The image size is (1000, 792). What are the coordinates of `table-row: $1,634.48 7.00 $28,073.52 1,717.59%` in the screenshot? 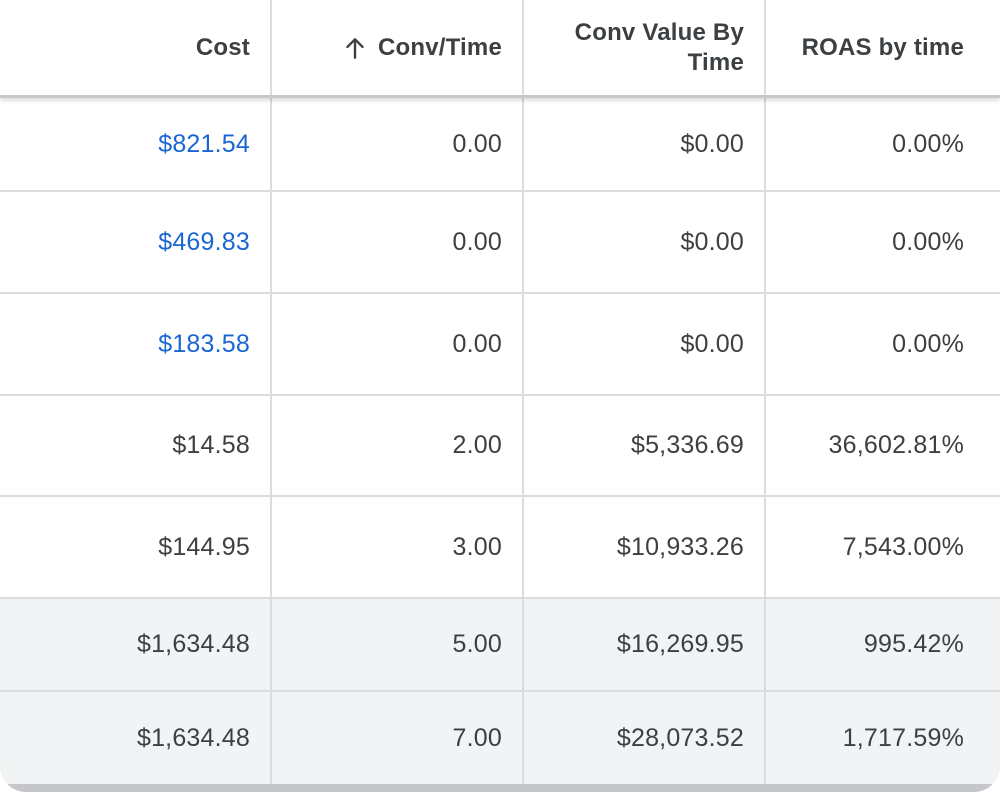 It's located at (500, 738).